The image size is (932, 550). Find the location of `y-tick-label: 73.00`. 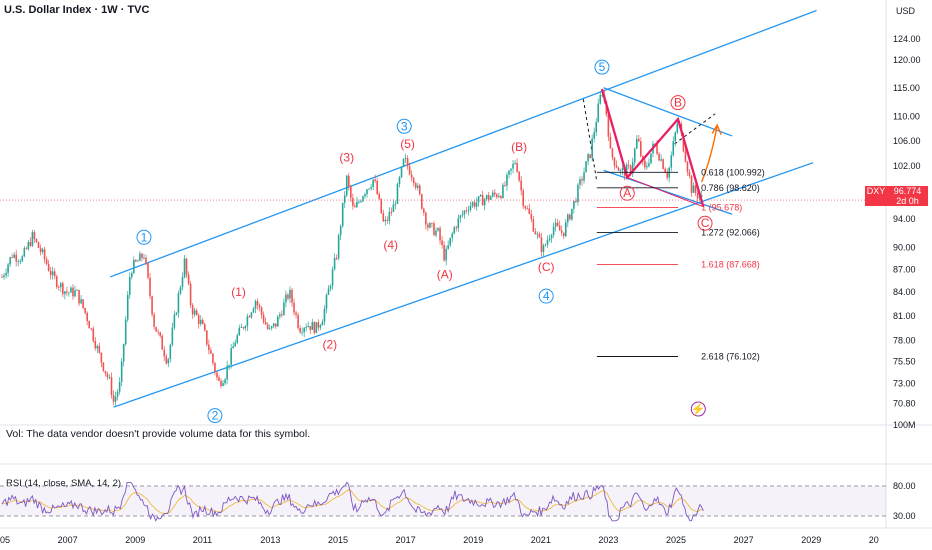

y-tick-label: 73.00 is located at coordinates (904, 384).